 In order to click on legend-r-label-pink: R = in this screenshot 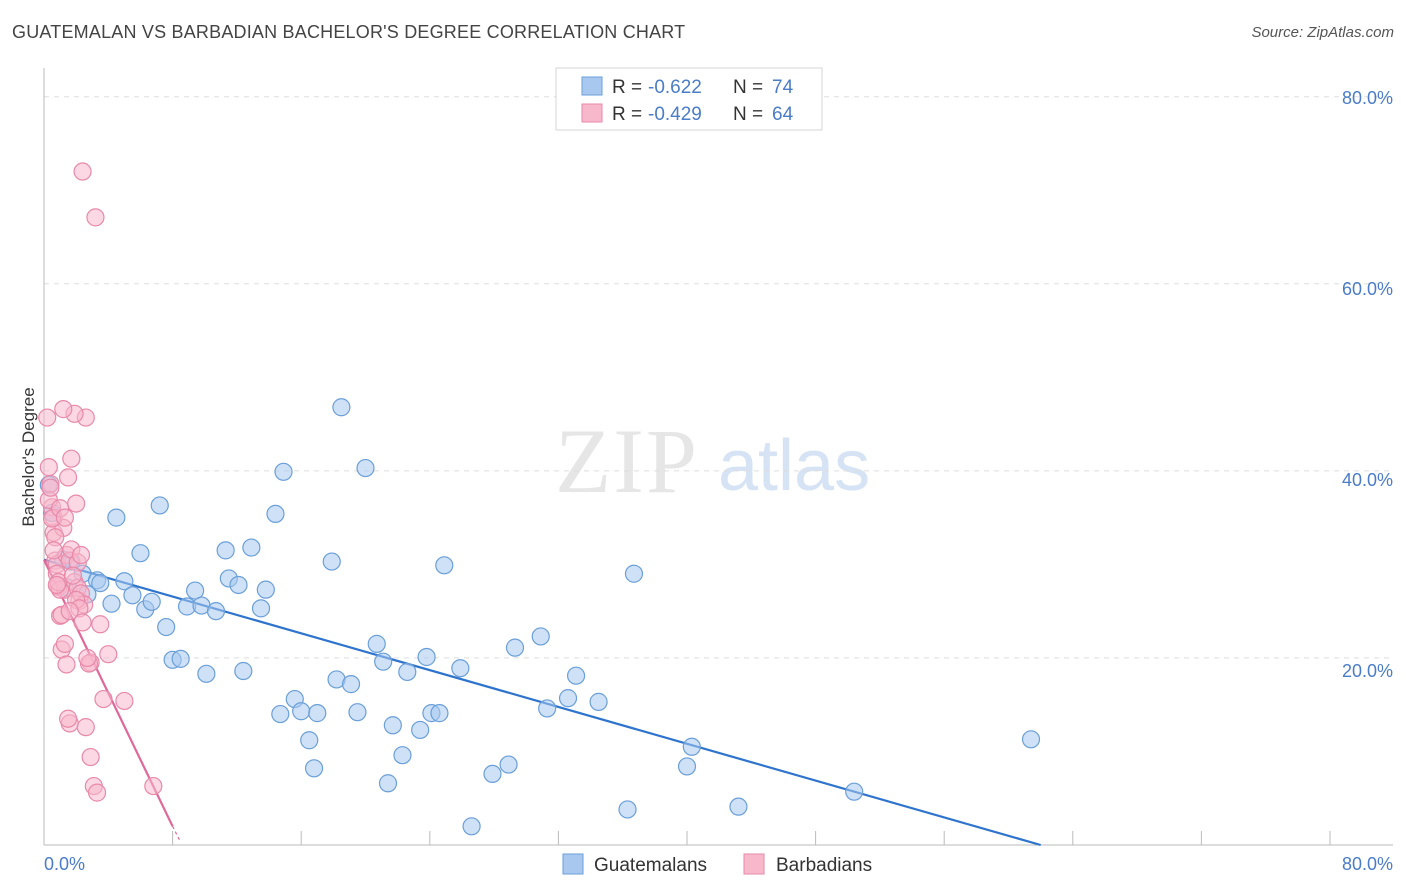, I will do `click(627, 114)`.